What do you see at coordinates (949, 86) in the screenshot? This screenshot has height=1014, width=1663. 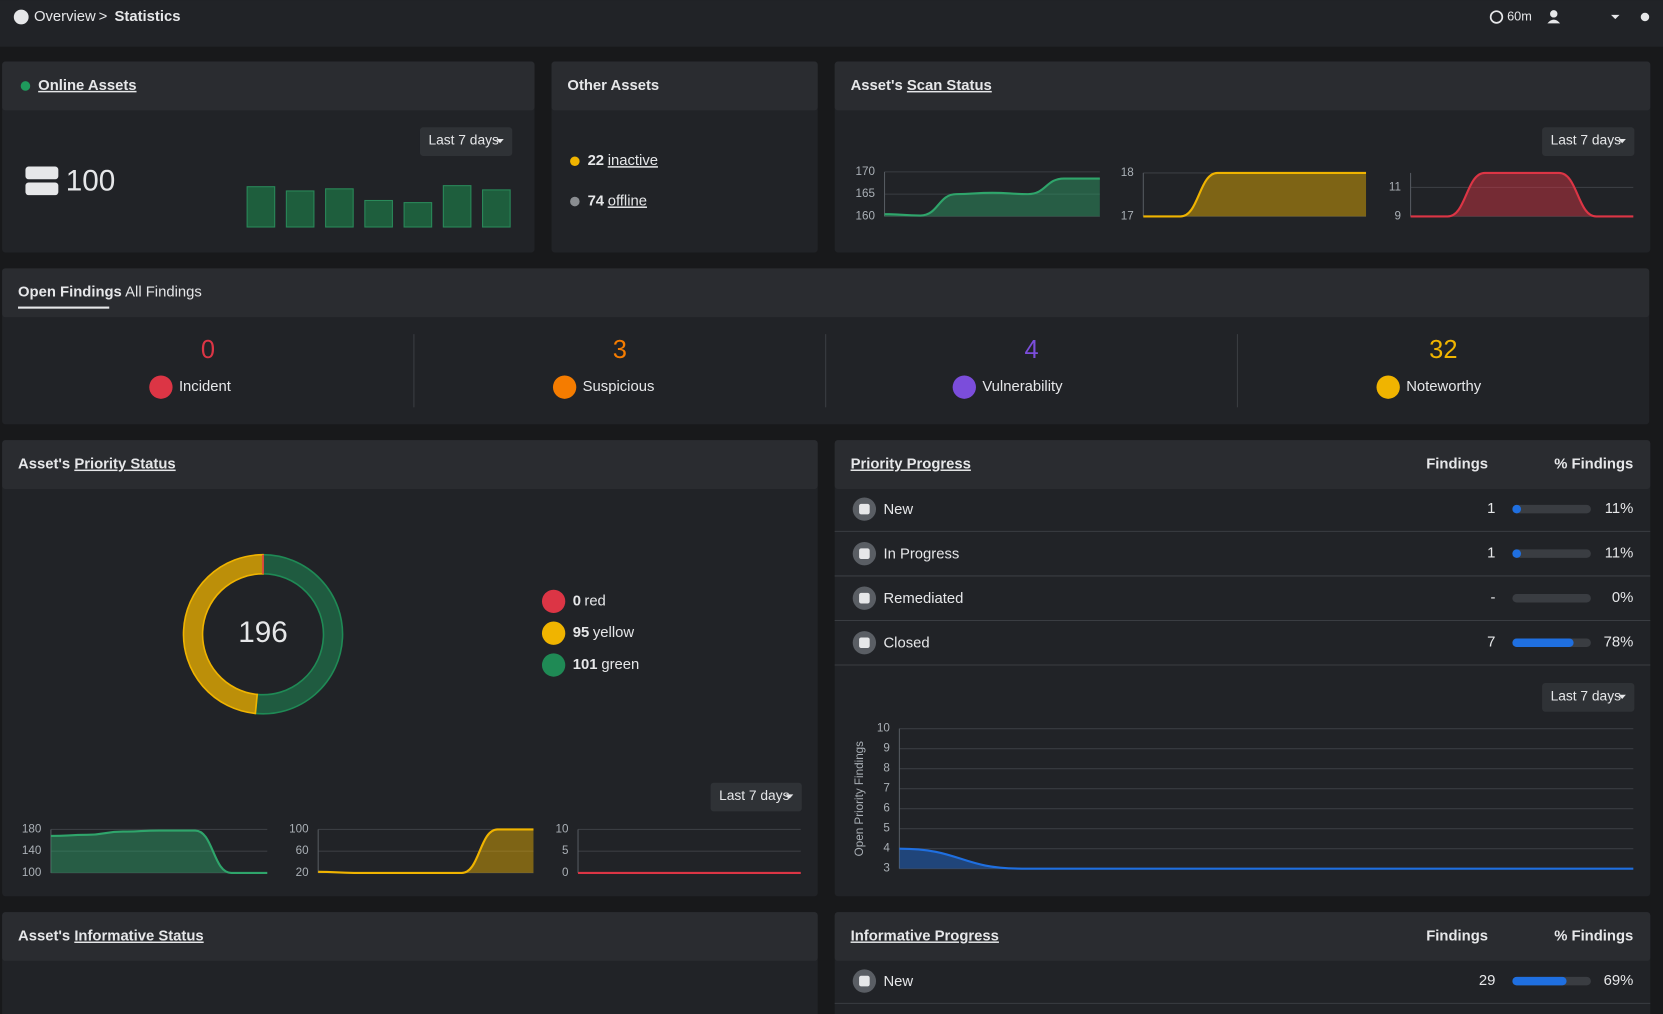 I see `title-link: Scan Status` at bounding box center [949, 86].